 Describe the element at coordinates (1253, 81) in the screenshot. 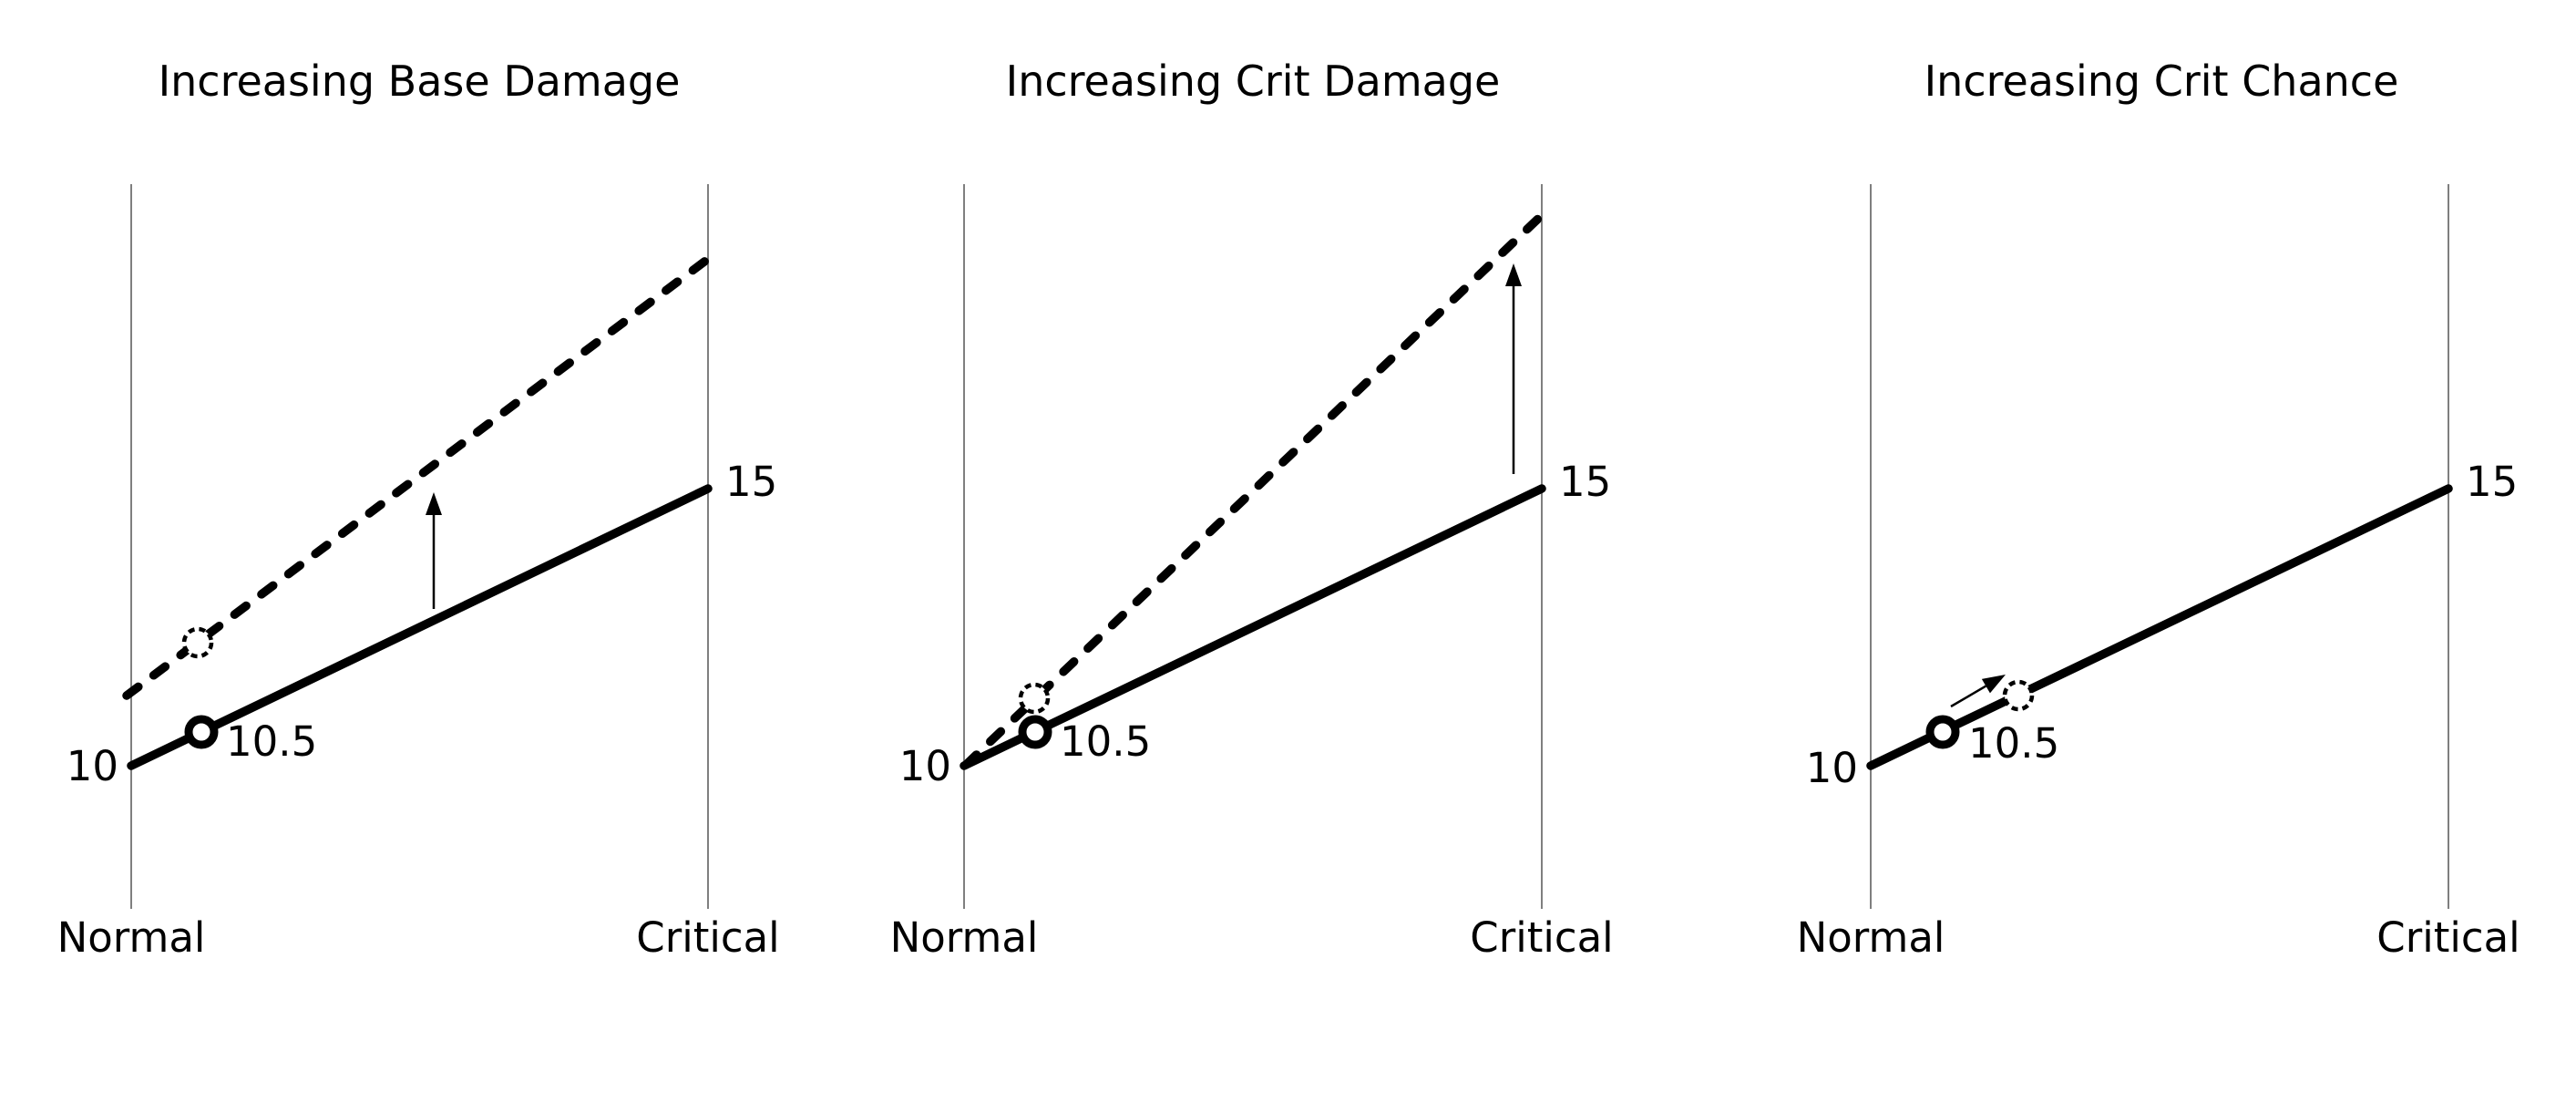

I see `panel-title: Increasing Crit Damage` at that location.